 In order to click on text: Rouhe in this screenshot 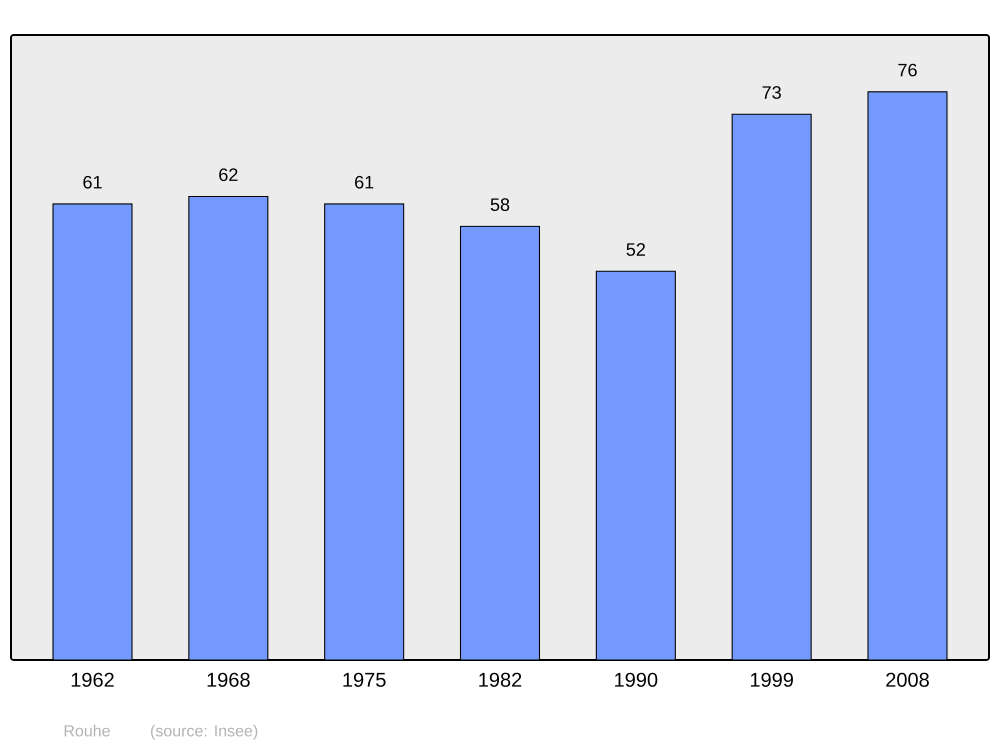, I will do `click(87, 730)`.